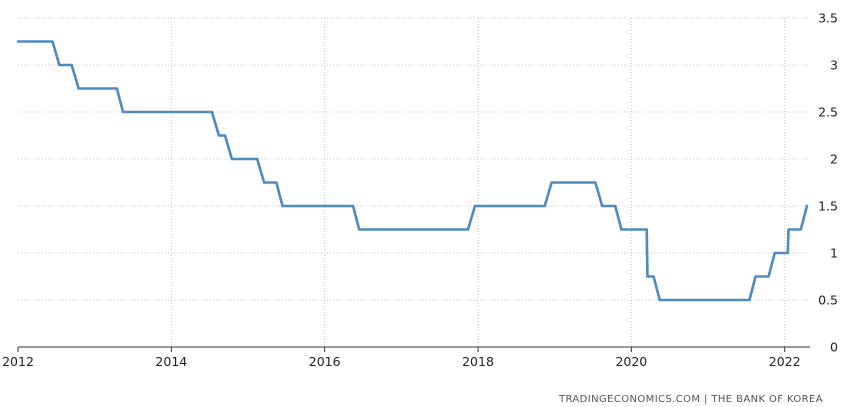 This screenshot has height=407, width=845. Describe the element at coordinates (828, 112) in the screenshot. I see `y-tick-label: 2.5` at that location.